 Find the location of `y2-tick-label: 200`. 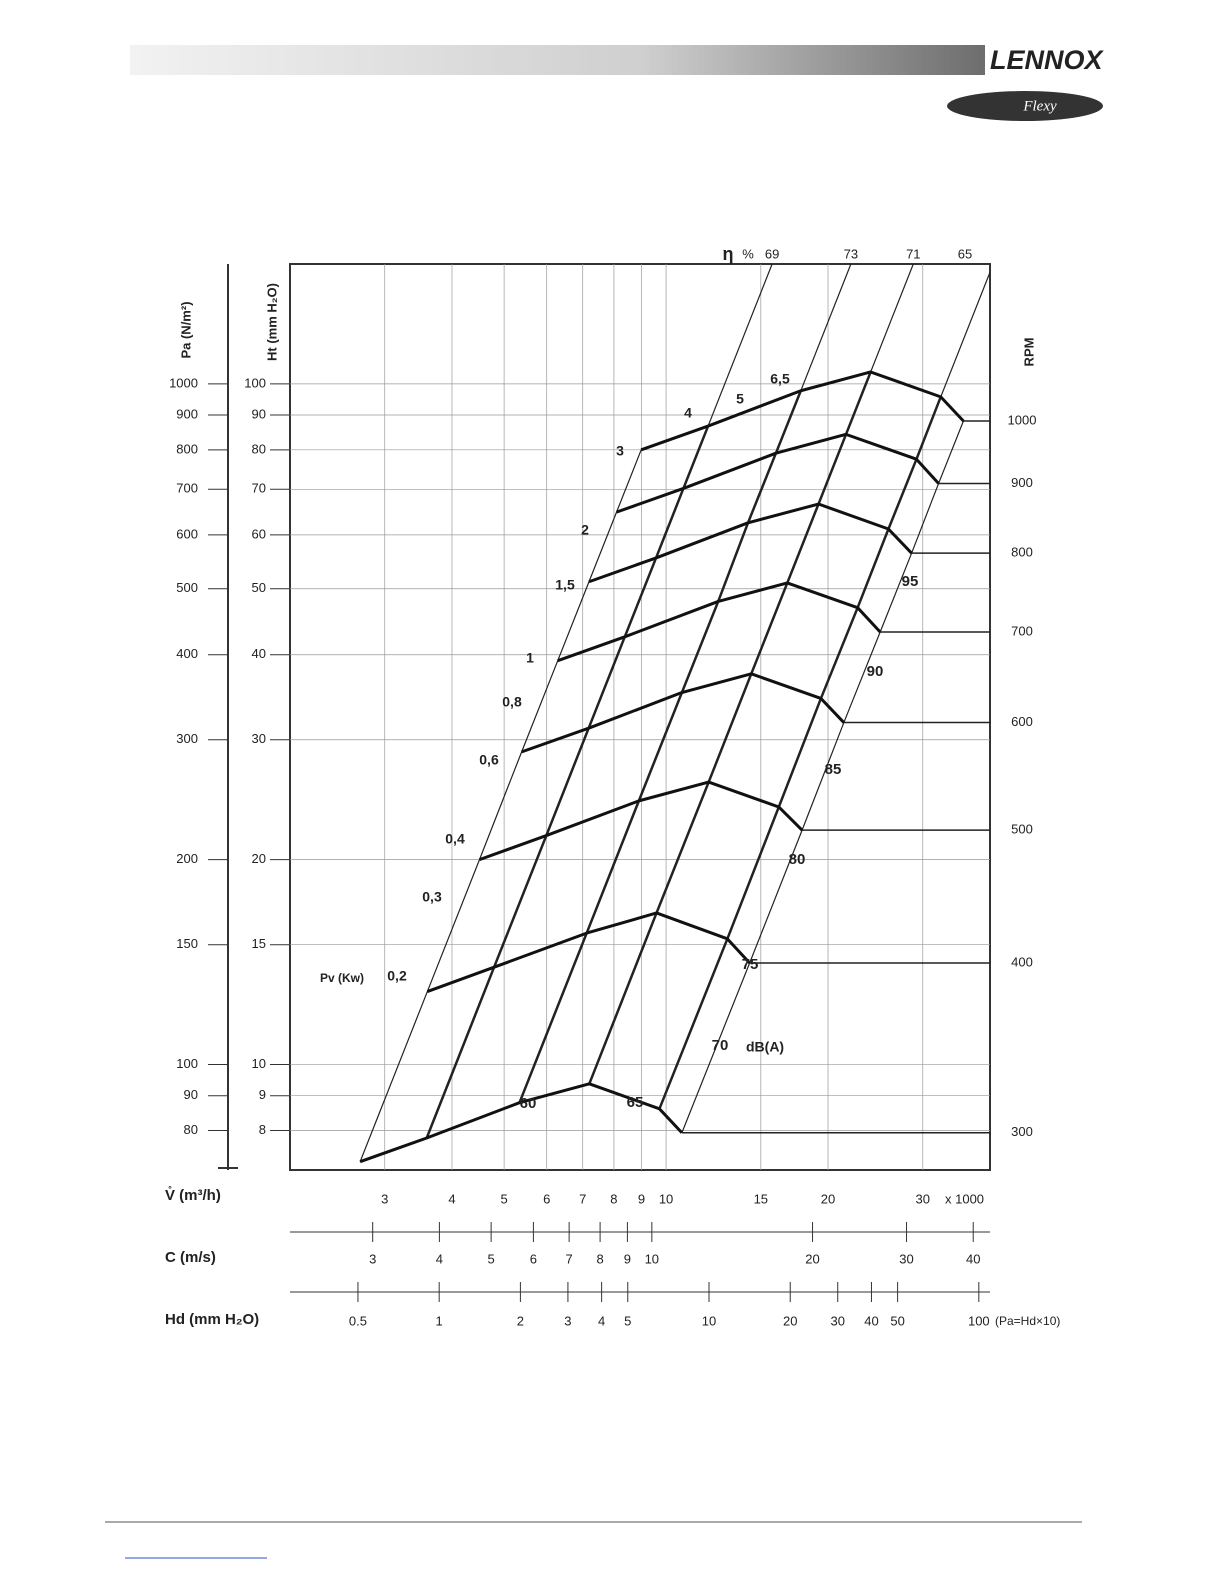

y2-tick-label: 200 is located at coordinates (187, 858).